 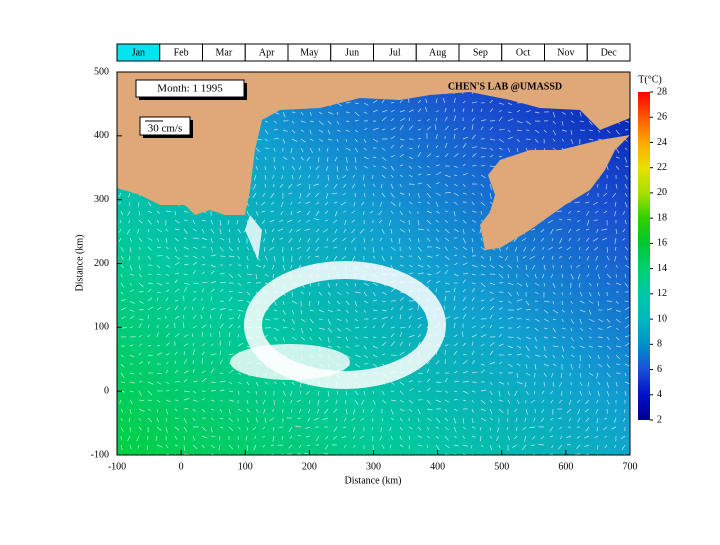 What do you see at coordinates (309, 52) in the screenshot?
I see `month-tab-label: May` at bounding box center [309, 52].